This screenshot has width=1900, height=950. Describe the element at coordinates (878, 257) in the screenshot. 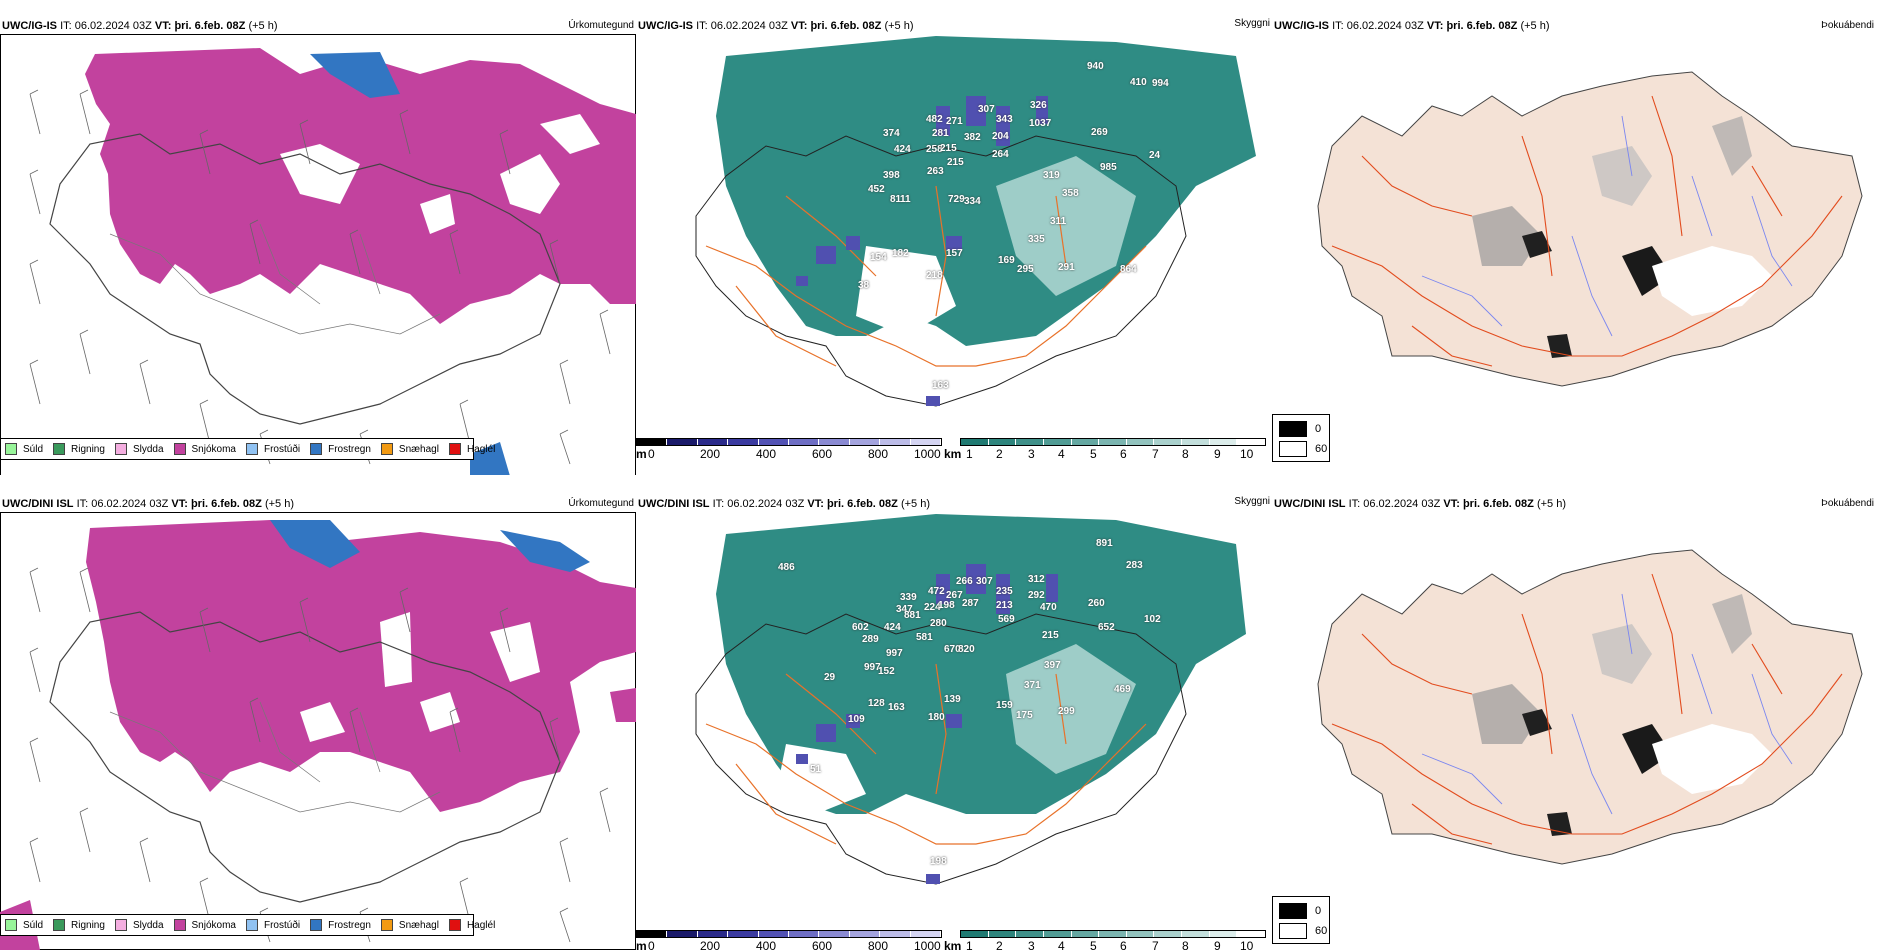

I see `peak-label: 154` at that location.